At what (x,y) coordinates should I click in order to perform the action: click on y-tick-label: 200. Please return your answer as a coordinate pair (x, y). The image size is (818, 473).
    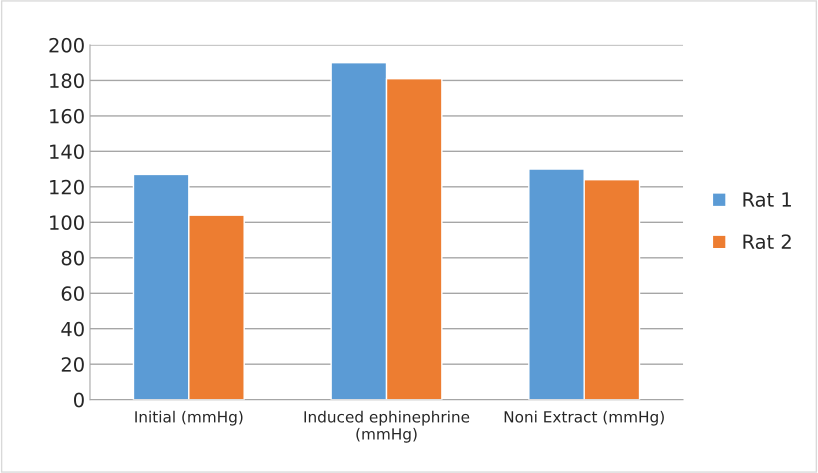
    Looking at the image, I should click on (66, 45).